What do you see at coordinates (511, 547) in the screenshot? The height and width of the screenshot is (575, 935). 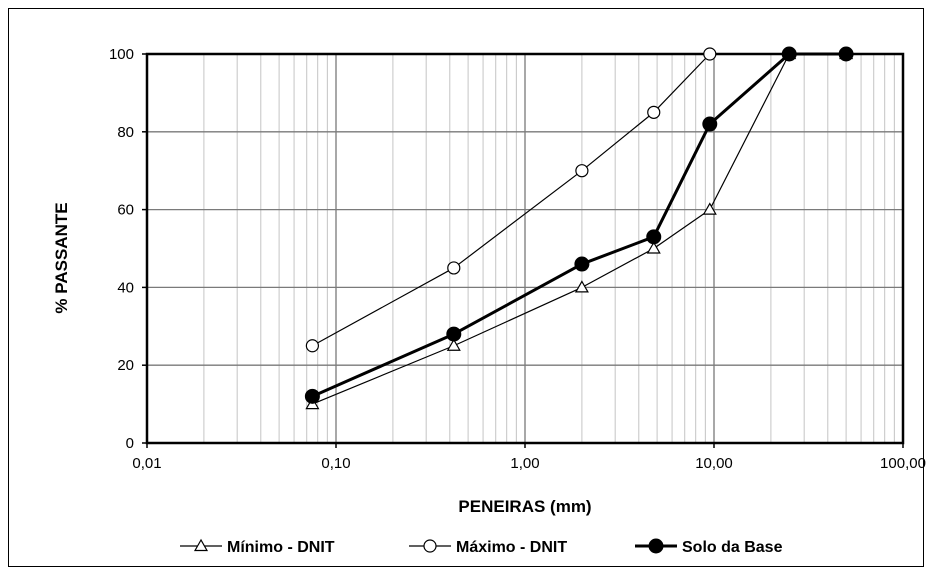 I see `legend-label: Máximo - DNIT` at bounding box center [511, 547].